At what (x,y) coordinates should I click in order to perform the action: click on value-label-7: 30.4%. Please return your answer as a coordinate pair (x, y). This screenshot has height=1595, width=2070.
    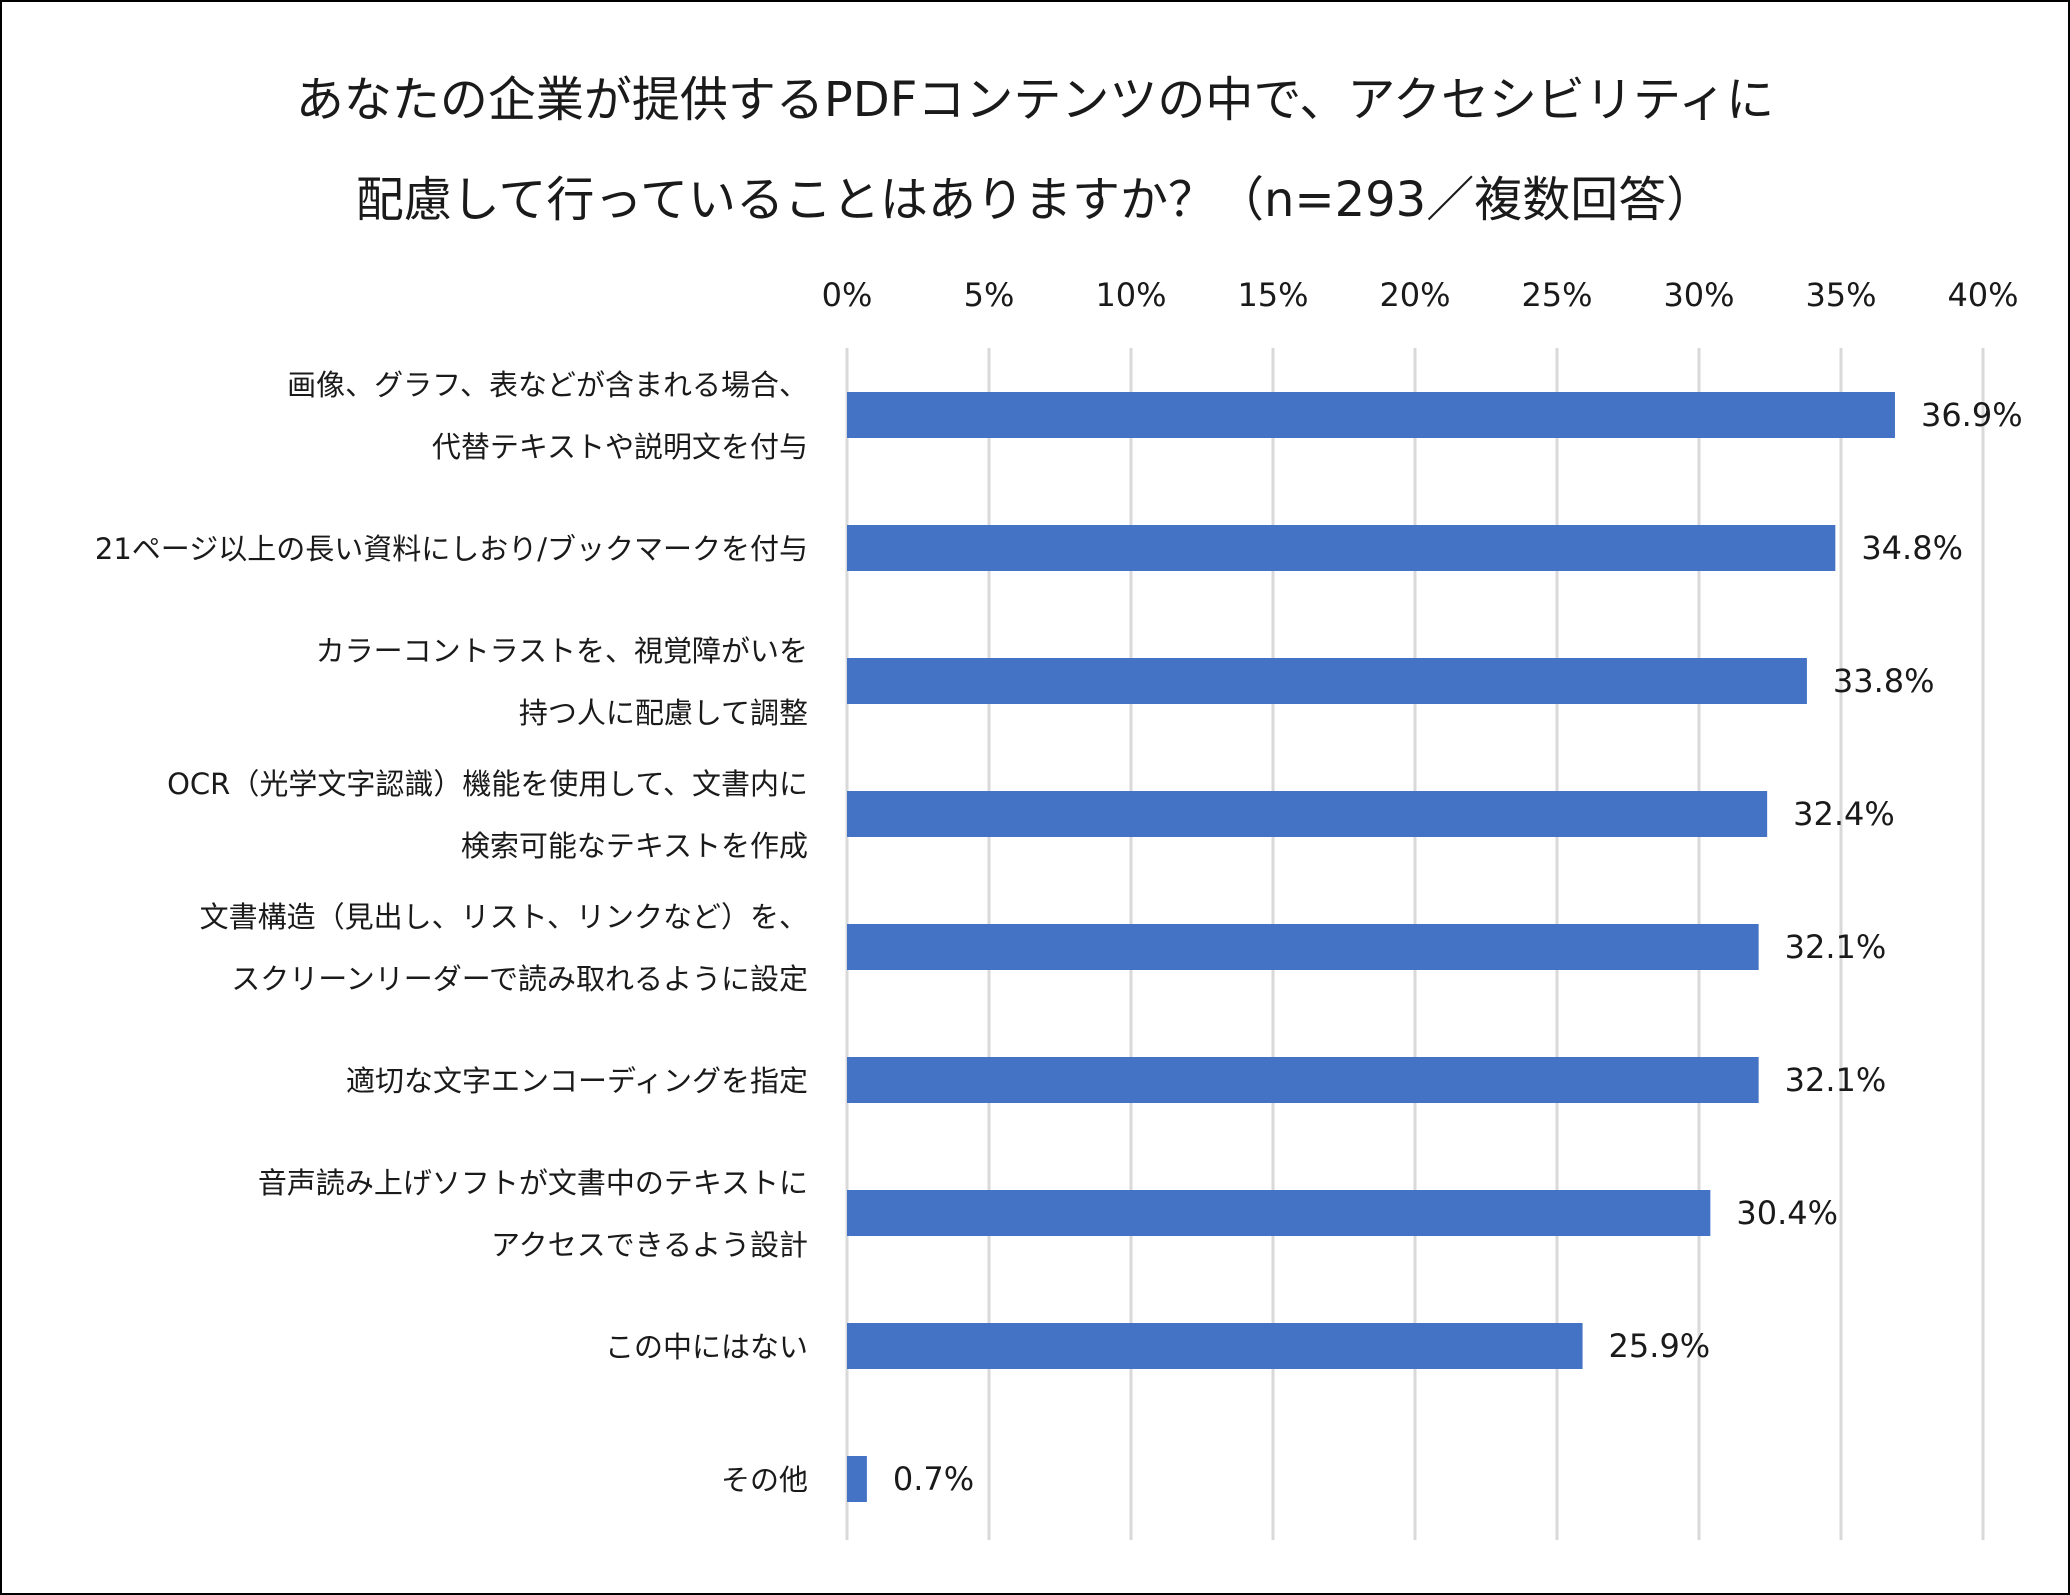
    Looking at the image, I should click on (1787, 1213).